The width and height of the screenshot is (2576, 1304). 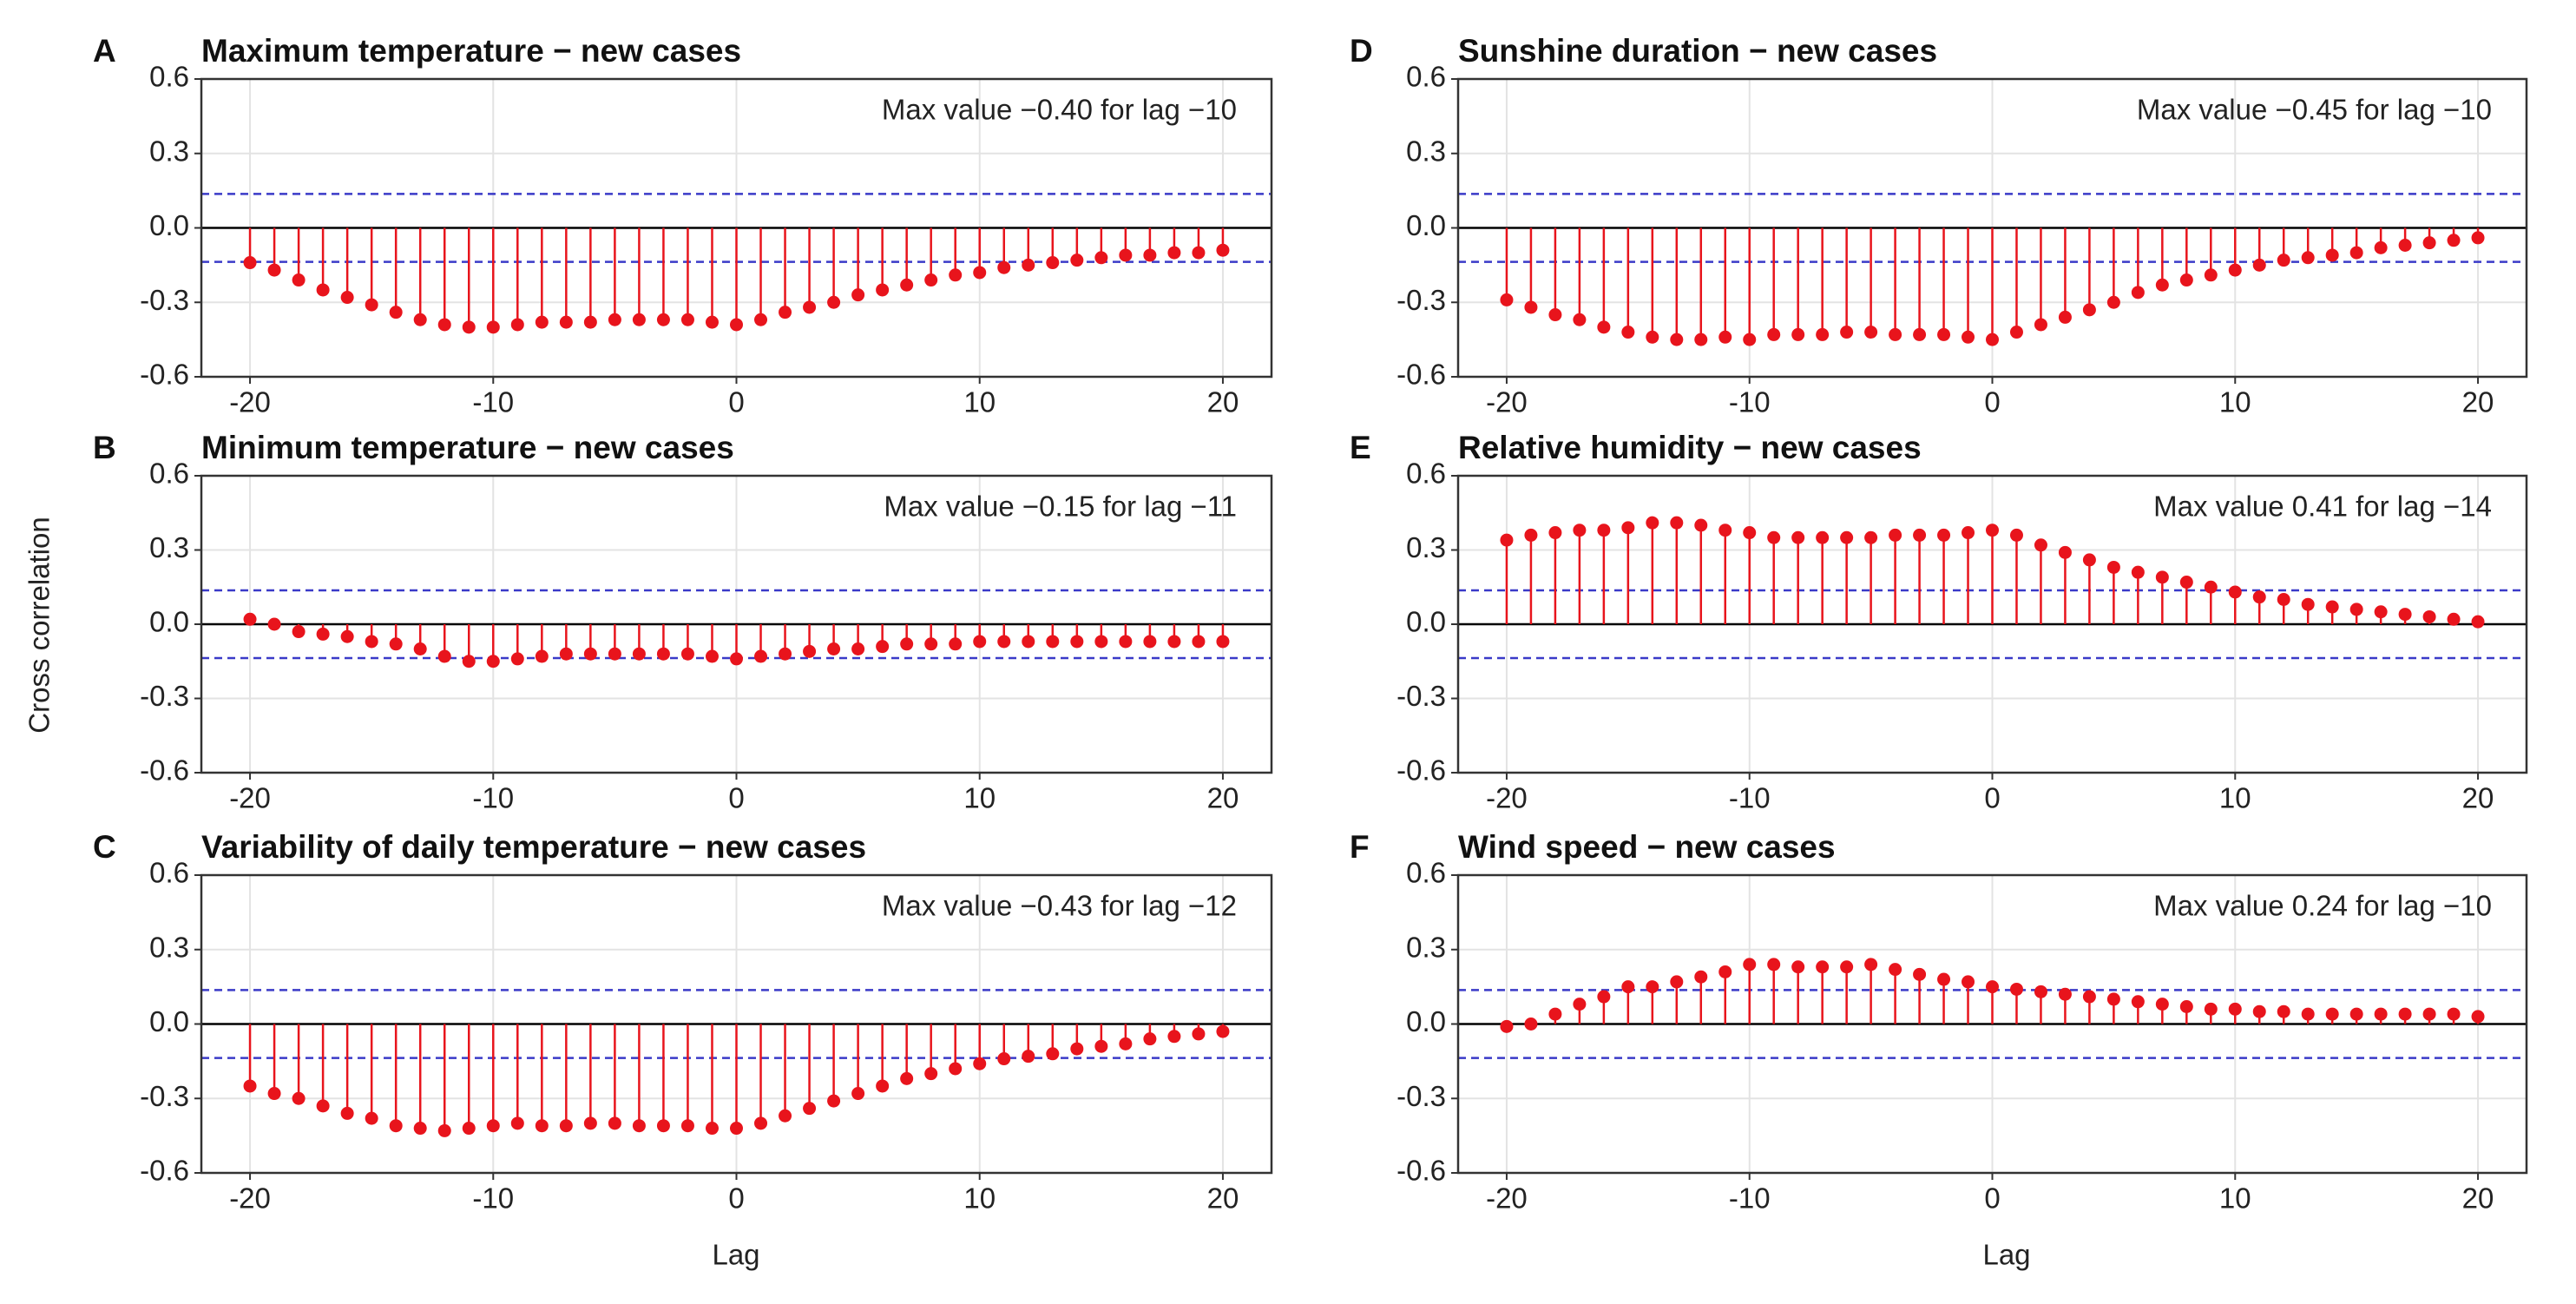 What do you see at coordinates (1360, 447) in the screenshot?
I see `panel-label: E` at bounding box center [1360, 447].